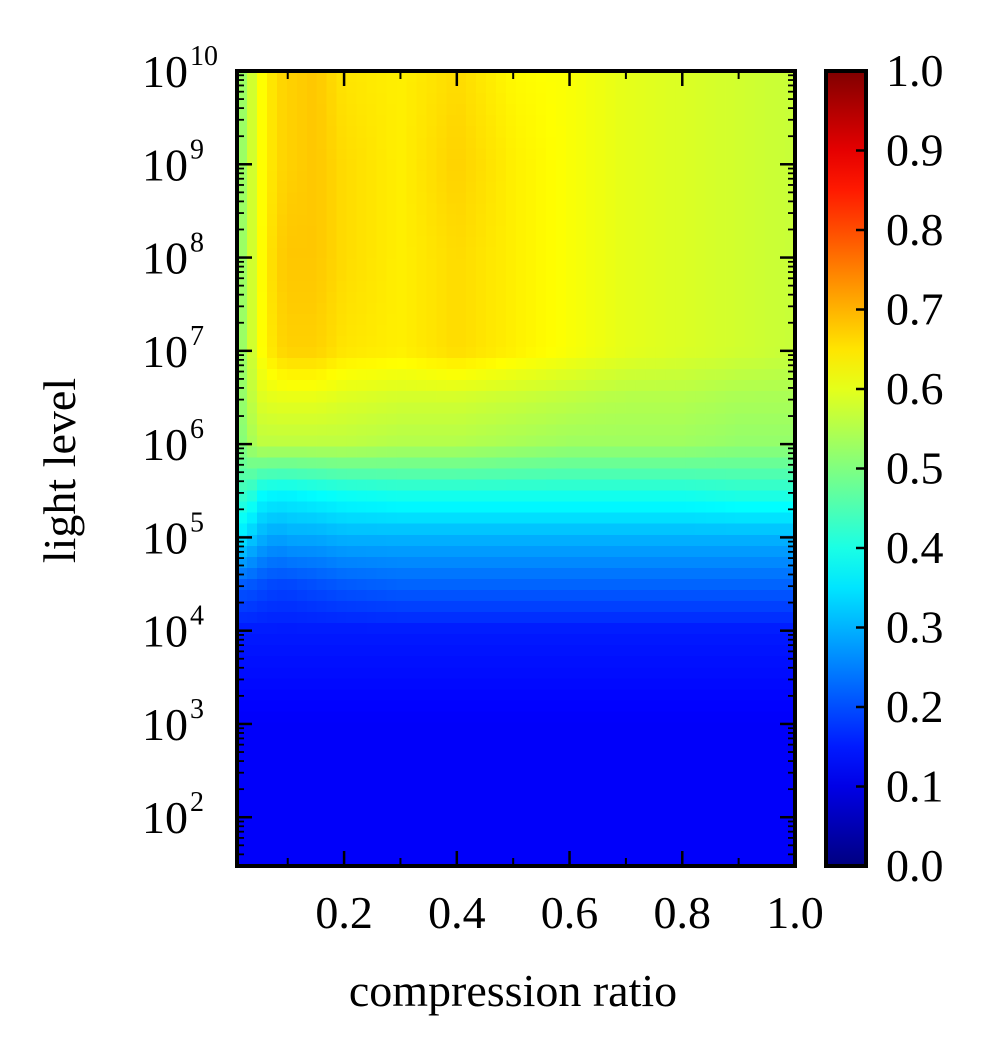 Image resolution: width=999 pixels, height=1058 pixels. I want to click on y-tick-exponent: 4, so click(197, 616).